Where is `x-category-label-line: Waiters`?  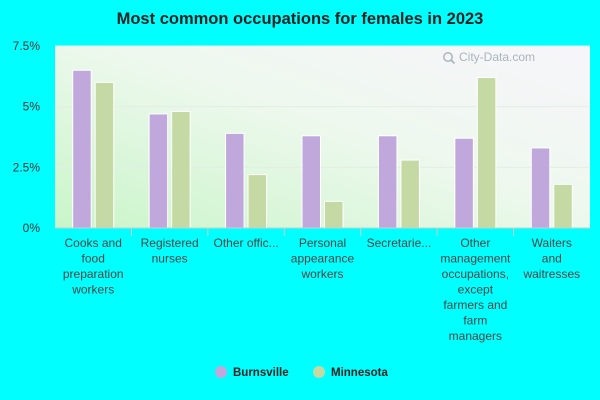
x-category-label-line: Waiters is located at coordinates (552, 243).